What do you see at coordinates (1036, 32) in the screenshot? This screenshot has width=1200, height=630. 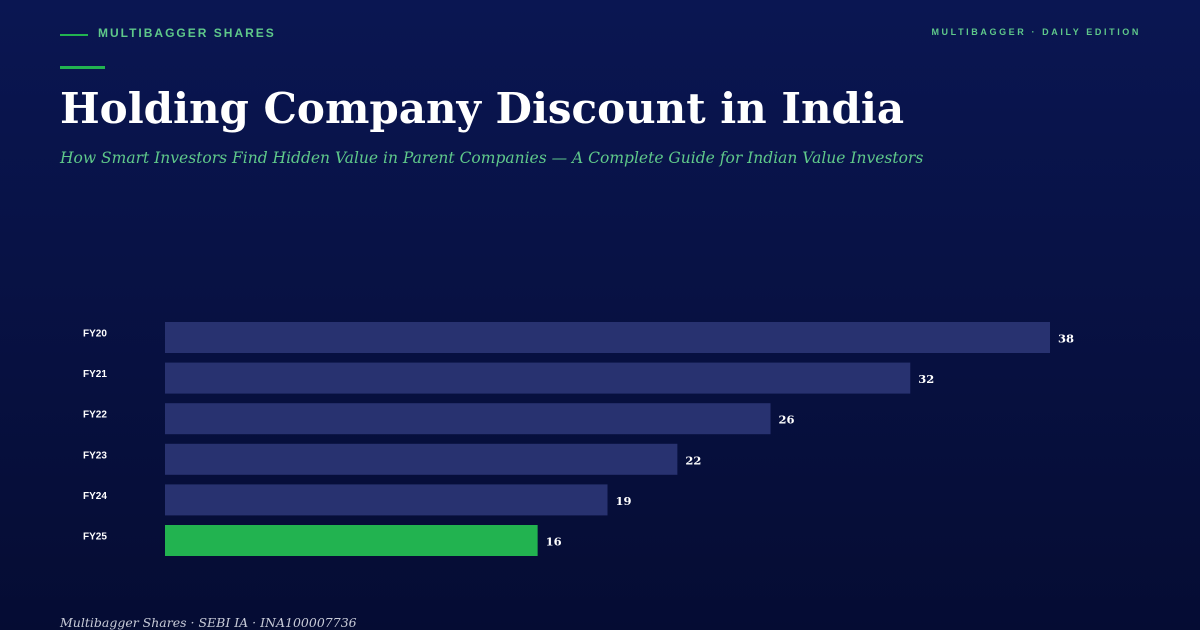 I see `edition: MULTIBAGGER · DAILY EDITION` at bounding box center [1036, 32].